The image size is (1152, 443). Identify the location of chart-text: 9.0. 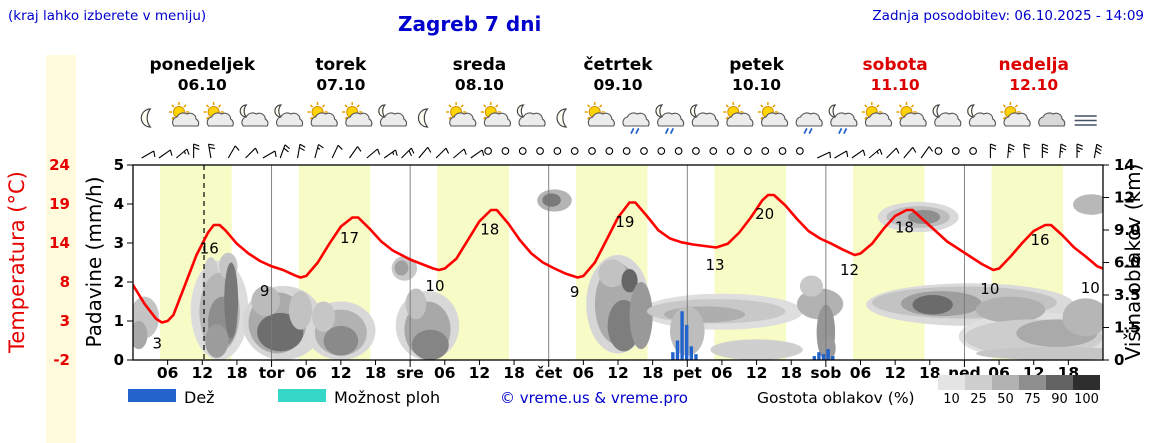
(1127, 230).